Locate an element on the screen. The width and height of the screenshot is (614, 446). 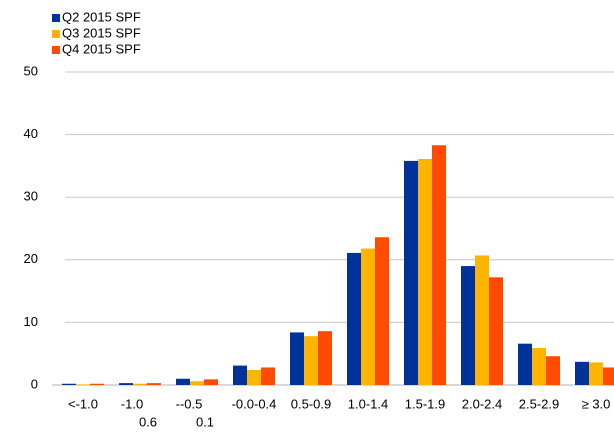
x-tick-label: 2.5-2.9 is located at coordinates (539, 403).